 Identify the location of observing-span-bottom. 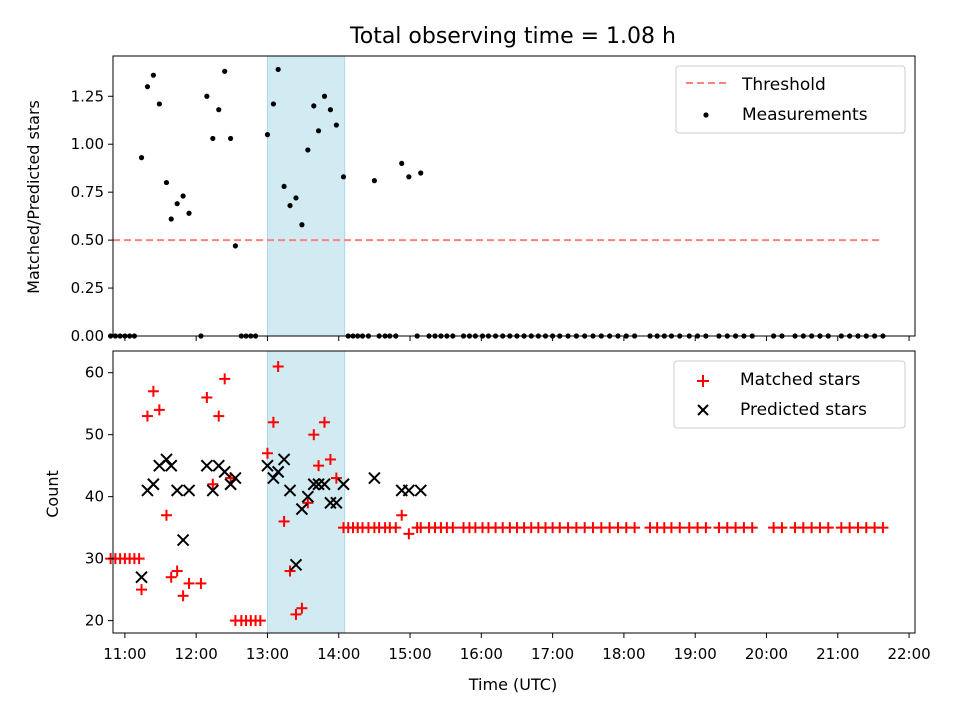
(306, 492).